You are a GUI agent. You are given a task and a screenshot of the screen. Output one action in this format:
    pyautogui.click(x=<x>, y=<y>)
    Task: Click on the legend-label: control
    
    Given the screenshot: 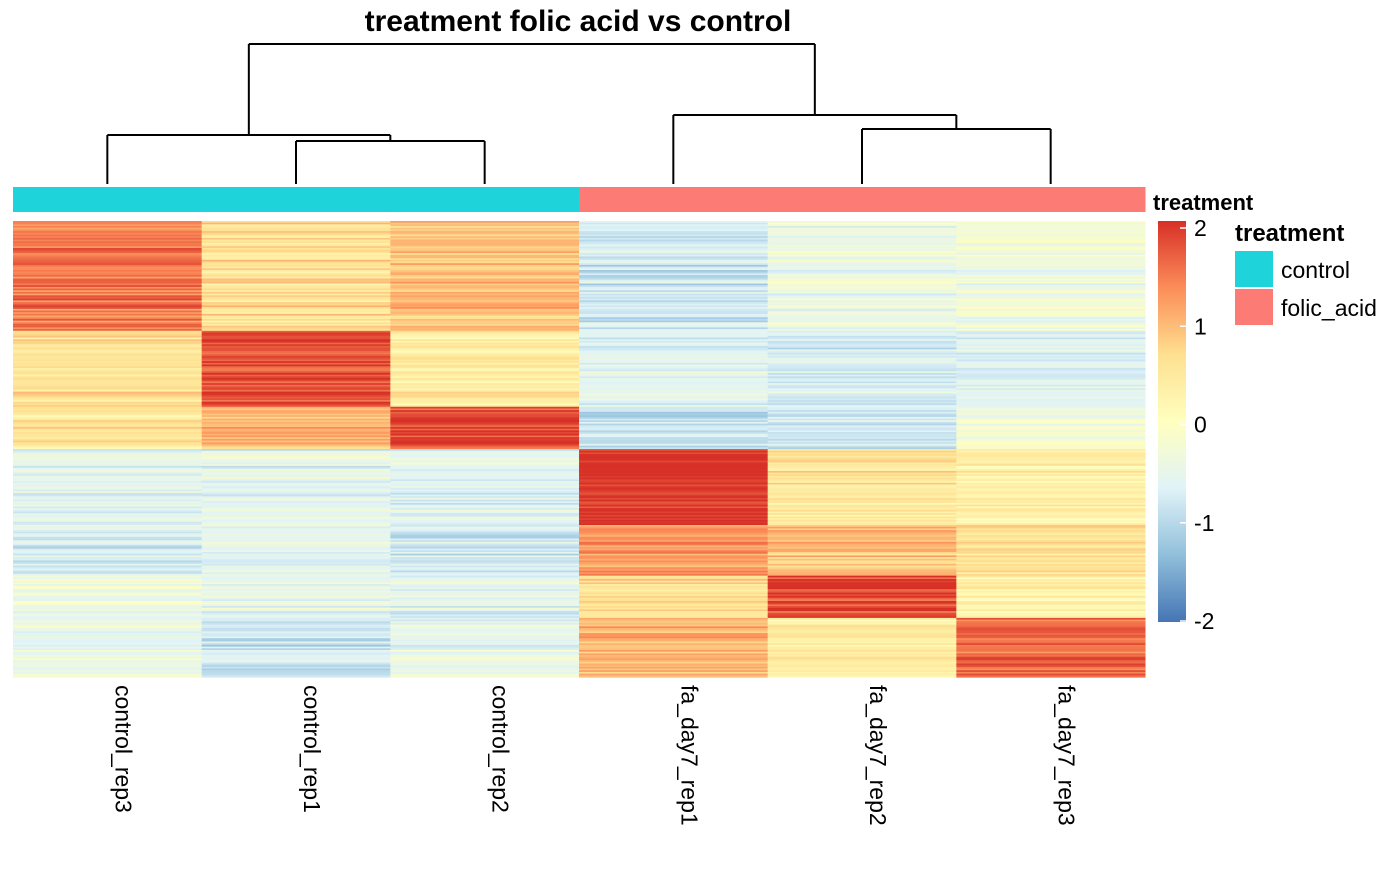 What is the action you would take?
    pyautogui.click(x=1315, y=270)
    